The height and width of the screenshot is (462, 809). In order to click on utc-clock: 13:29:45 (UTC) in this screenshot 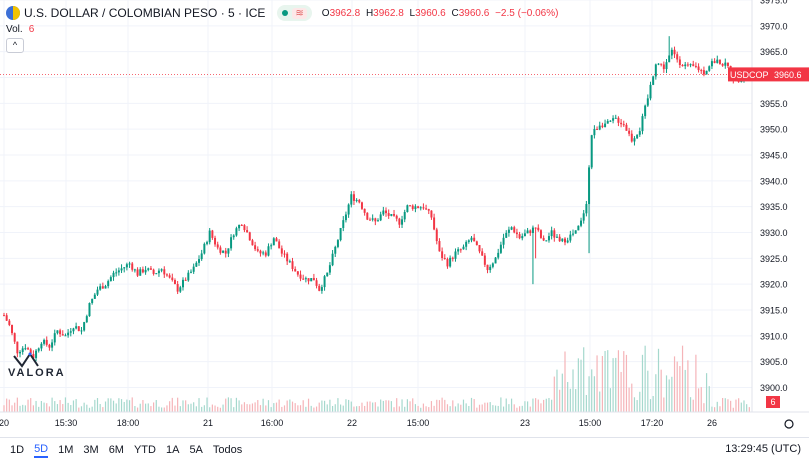, I will do `click(763, 449)`.